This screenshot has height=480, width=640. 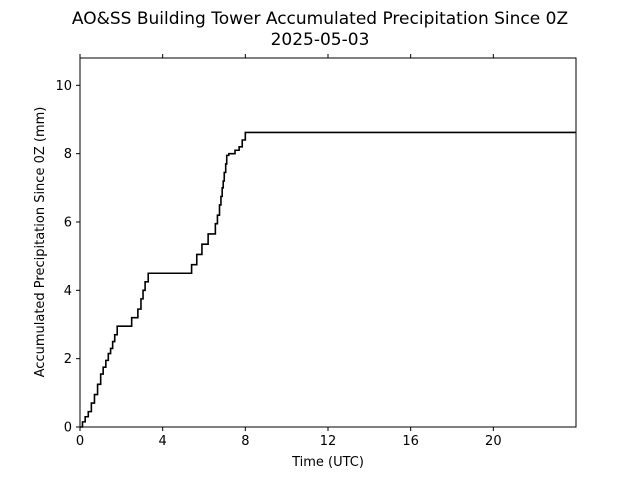 What do you see at coordinates (245, 441) in the screenshot?
I see `x-tick-label: 8` at bounding box center [245, 441].